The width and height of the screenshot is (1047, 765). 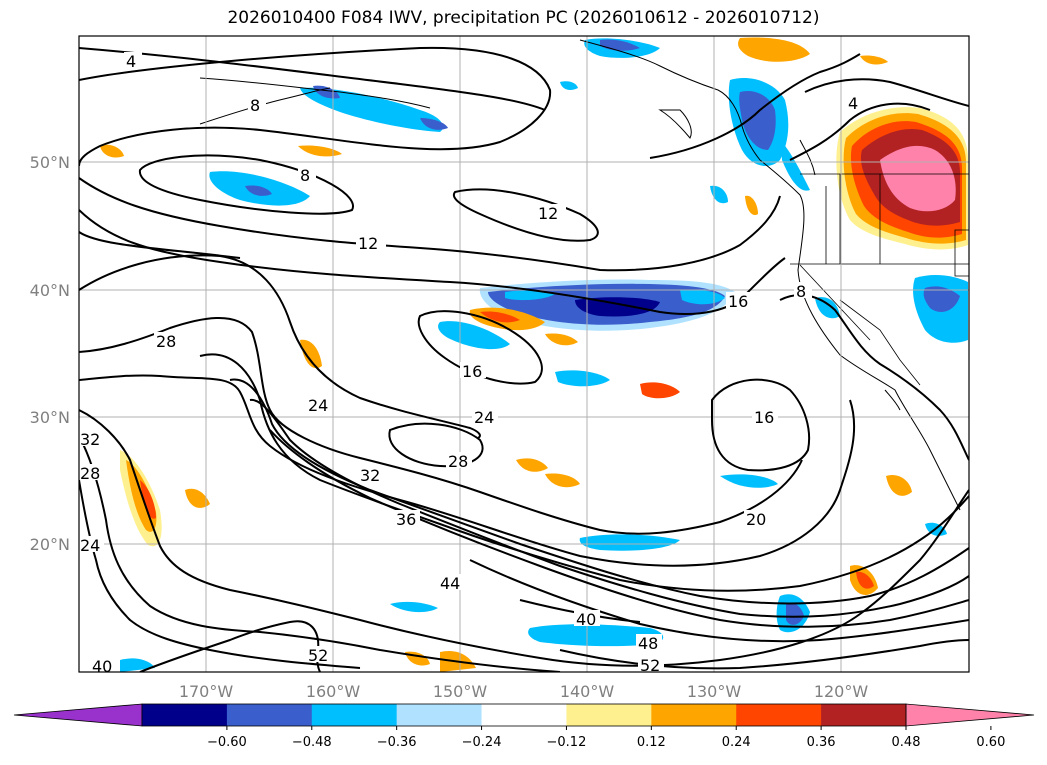 I want to click on colorbar-extend-min, so click(x=78, y=715).